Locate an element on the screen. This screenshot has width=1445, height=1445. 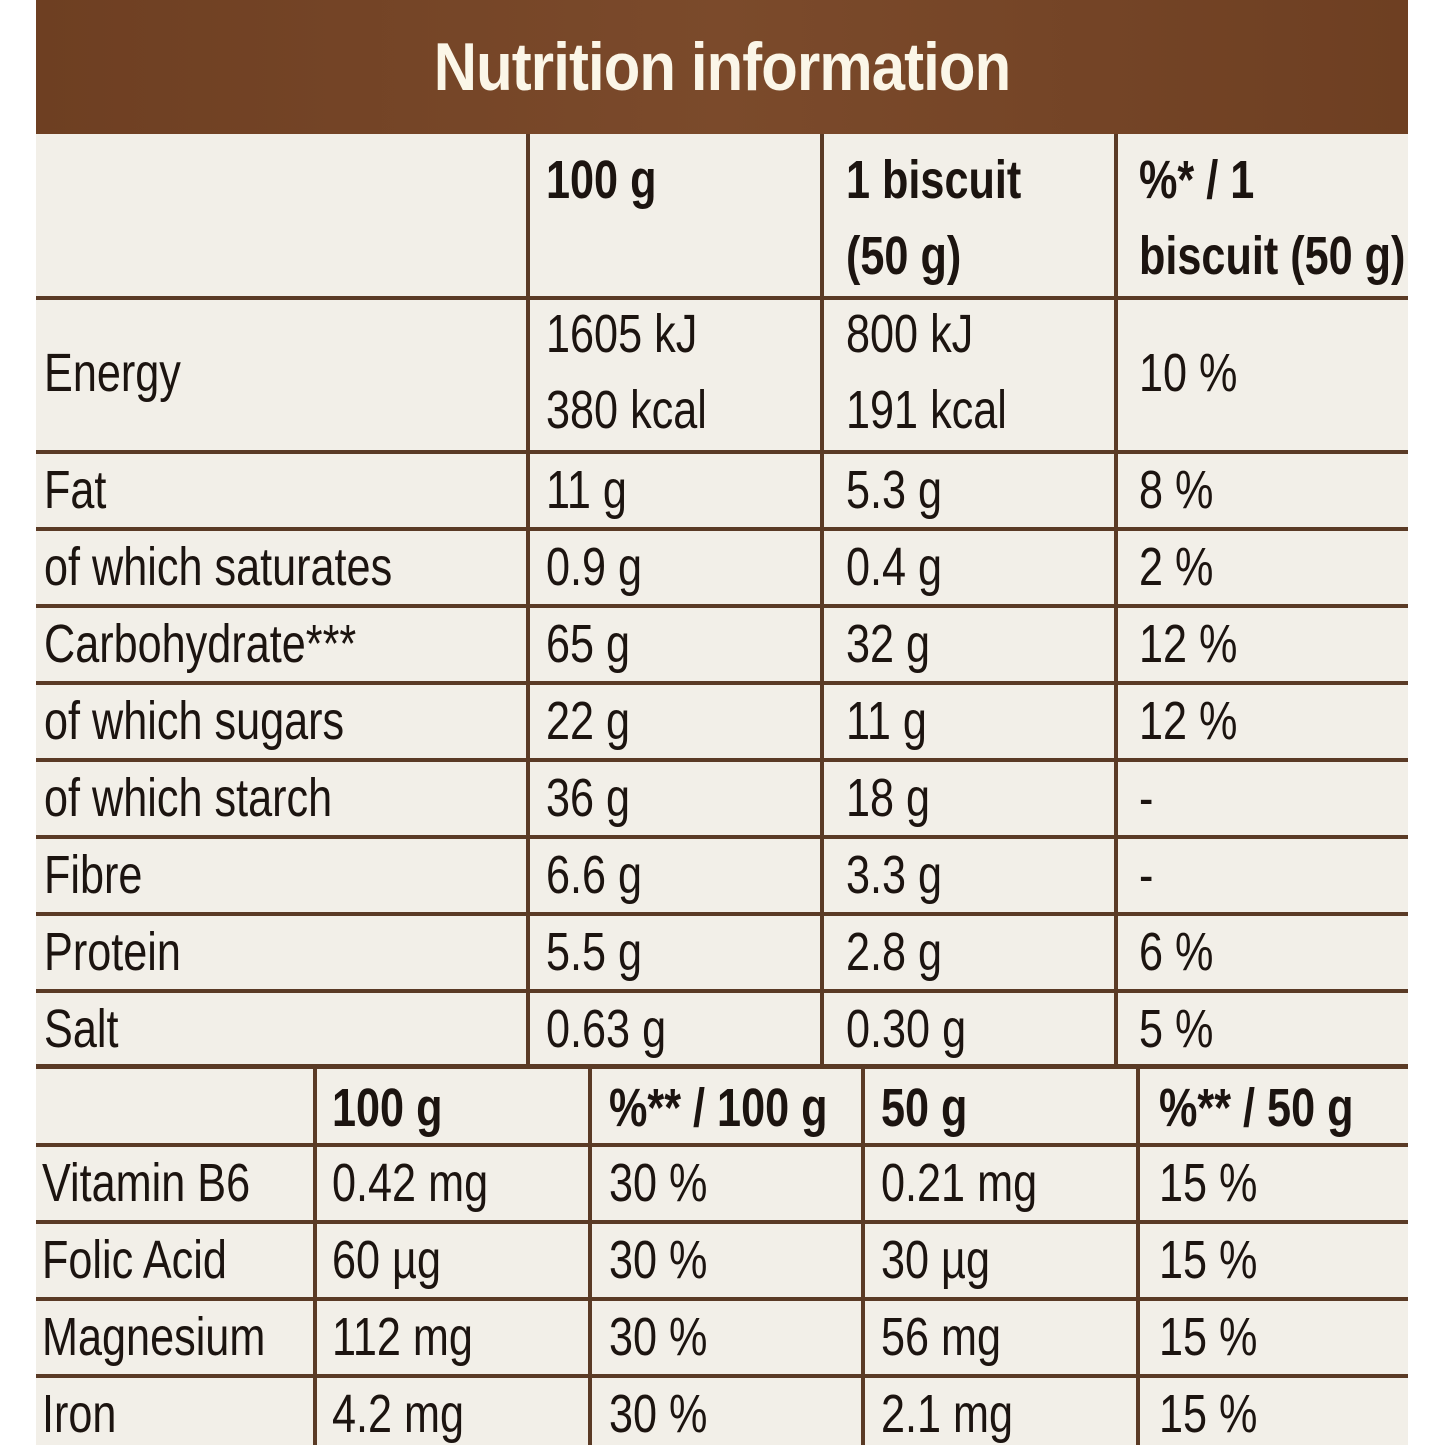
header-per-biscuit-line2: (50 g) is located at coordinates (904, 256).